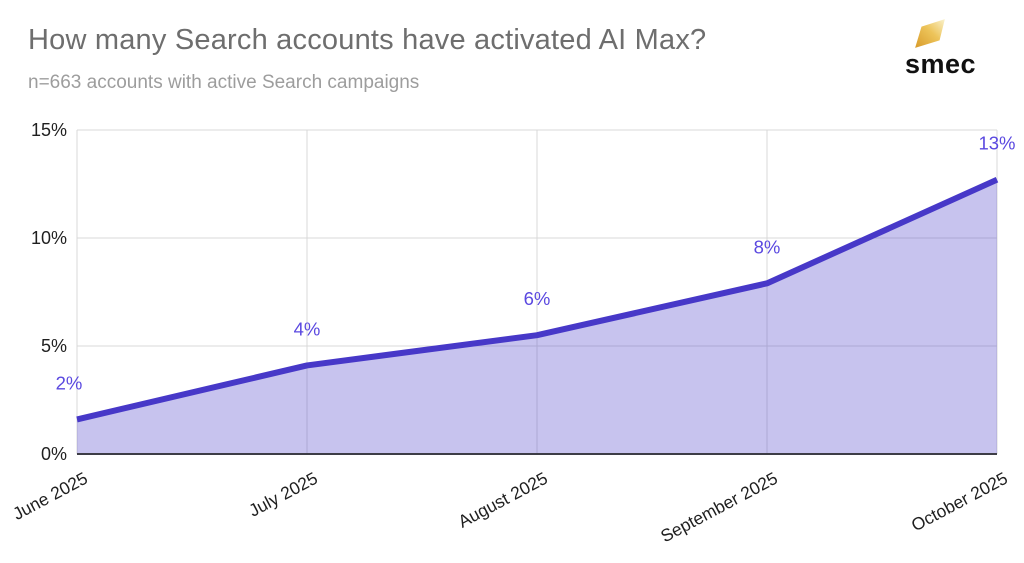 The image size is (1024, 563). What do you see at coordinates (49, 238) in the screenshot?
I see `y-axis-label: 10%` at bounding box center [49, 238].